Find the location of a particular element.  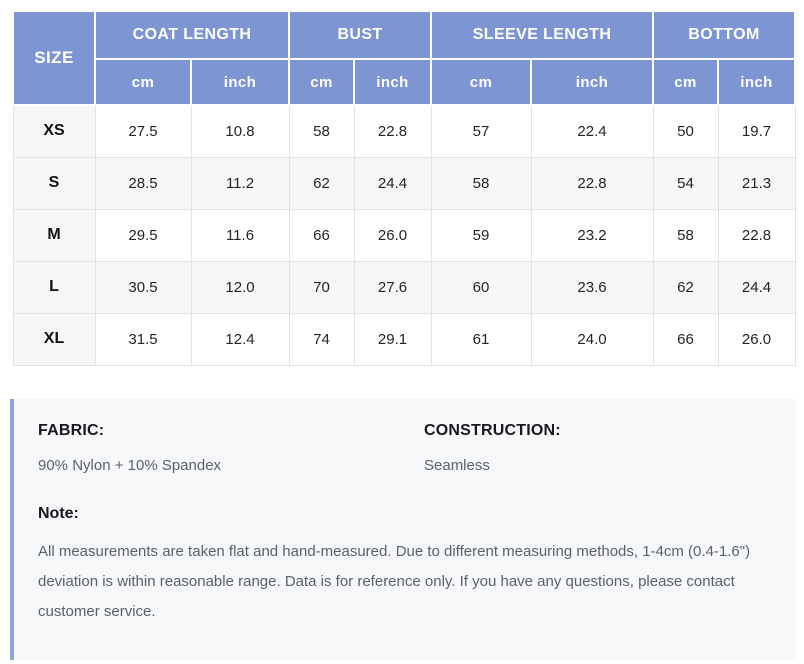

table-row-xl: XL 31.5 12.4 74 29.1 61 24.0 66 26.0 is located at coordinates (404, 339).